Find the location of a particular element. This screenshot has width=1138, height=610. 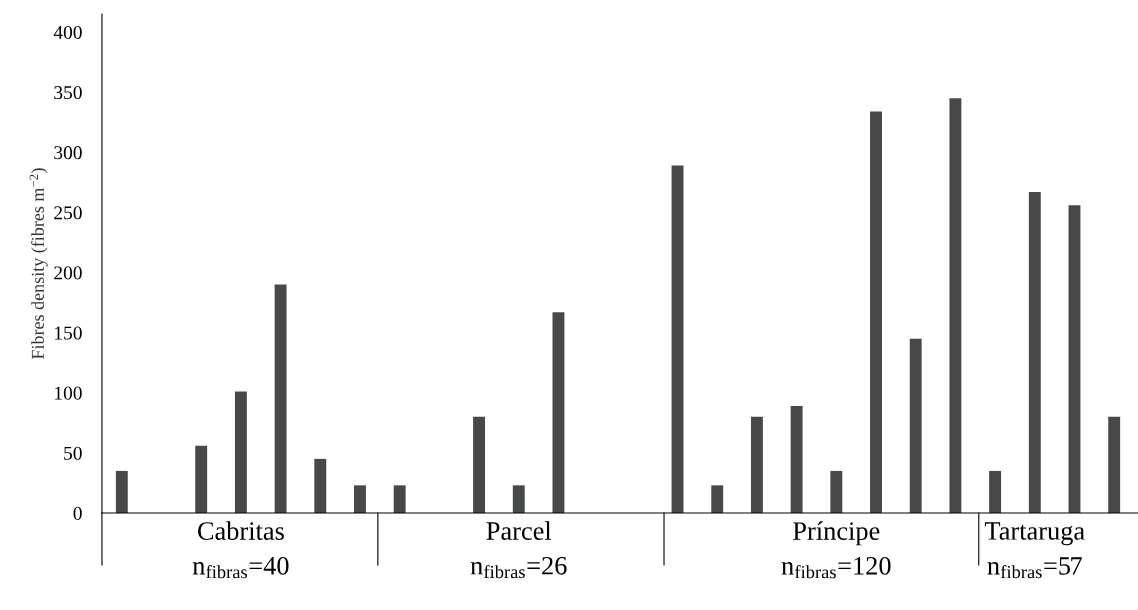

y-tick-label: 400 is located at coordinates (67, 32).